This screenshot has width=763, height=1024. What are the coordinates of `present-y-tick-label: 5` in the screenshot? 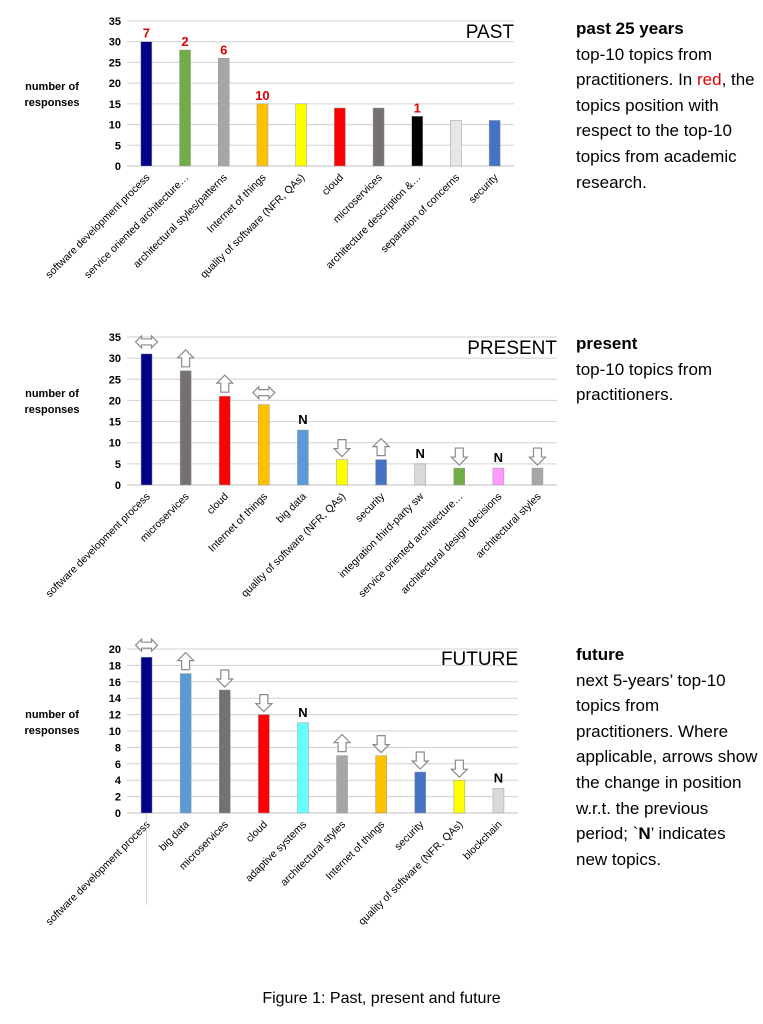 It's located at (118, 465).